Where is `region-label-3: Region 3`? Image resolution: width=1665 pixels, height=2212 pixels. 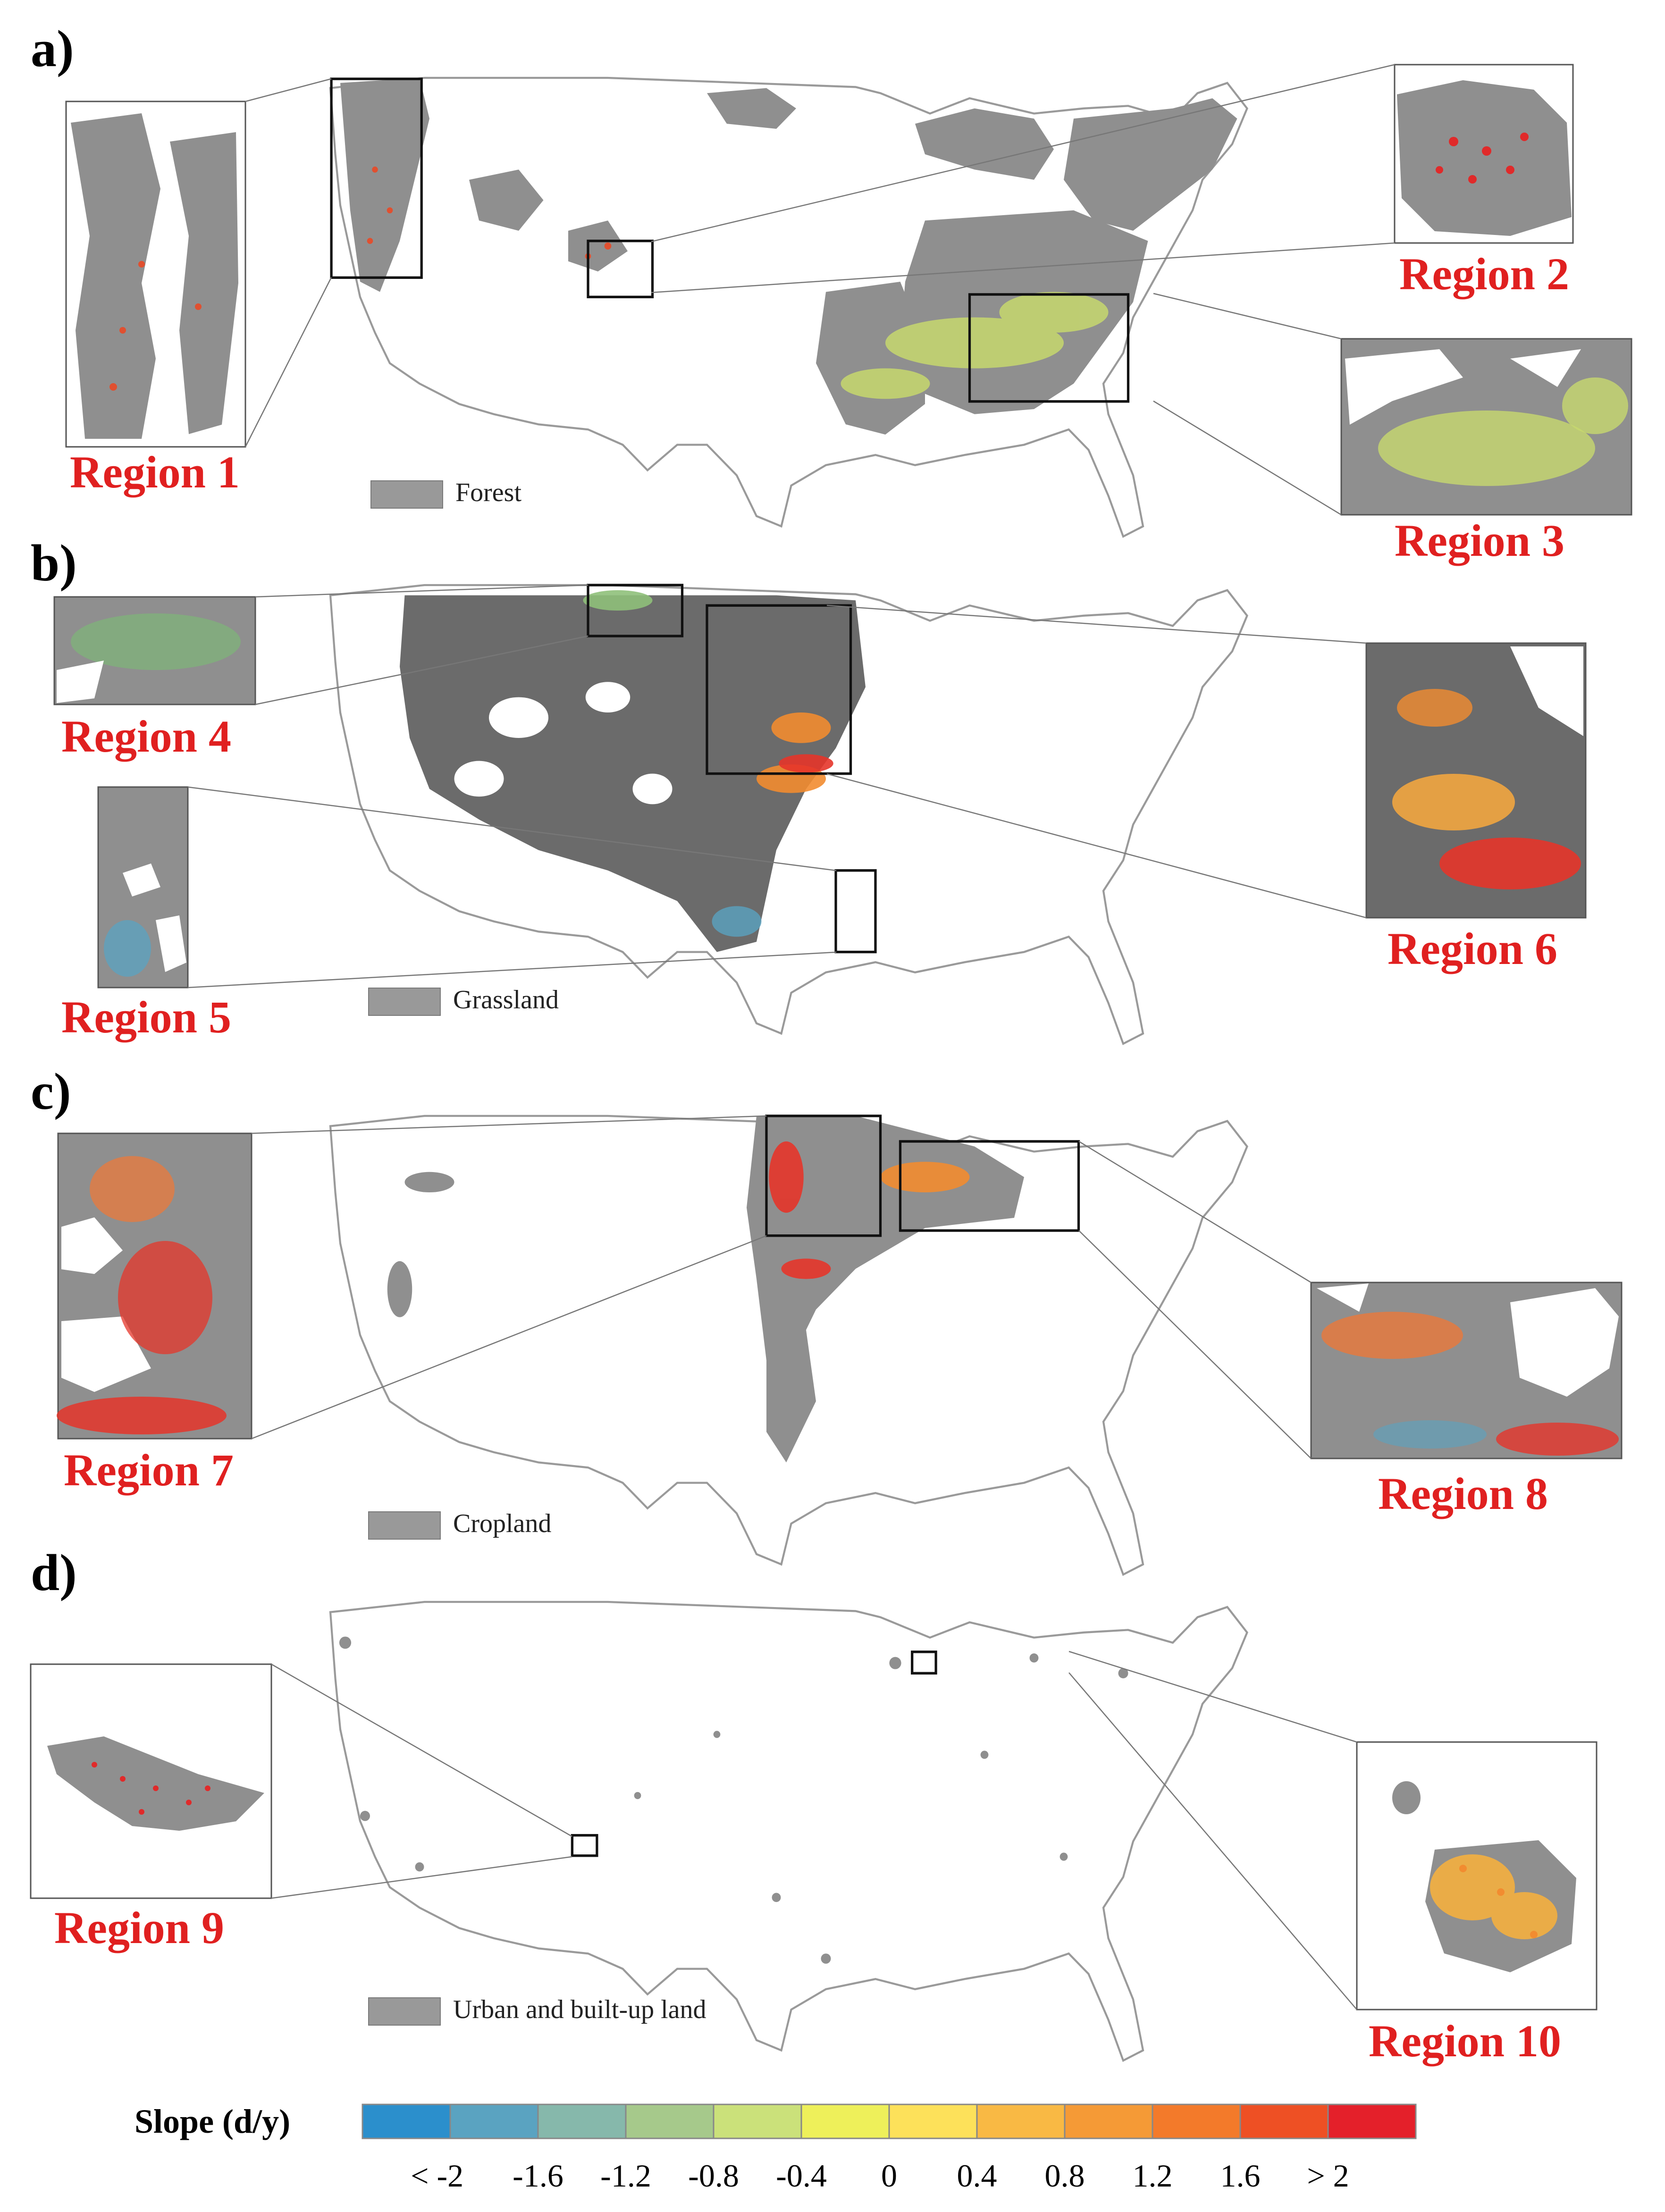 region-label-3: Region 3 is located at coordinates (1479, 540).